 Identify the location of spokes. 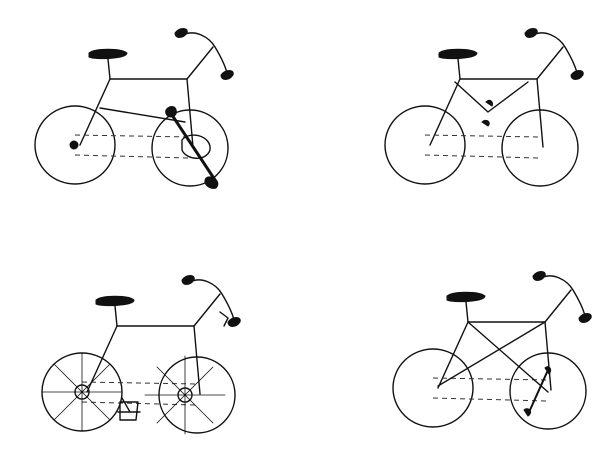
(133, 393).